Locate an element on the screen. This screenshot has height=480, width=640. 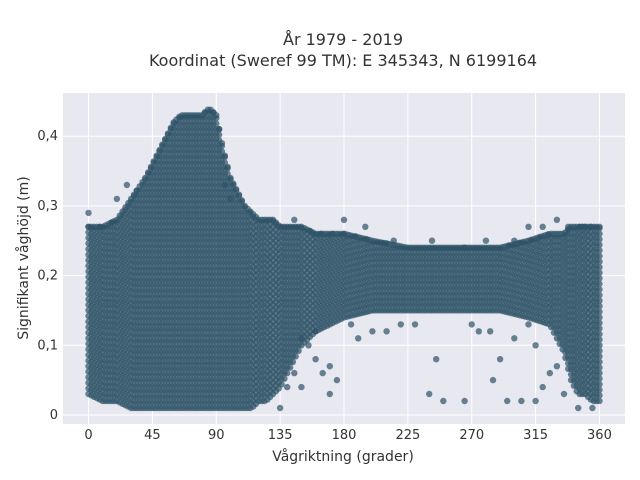
x-tick-label: 360 is located at coordinates (599, 435).